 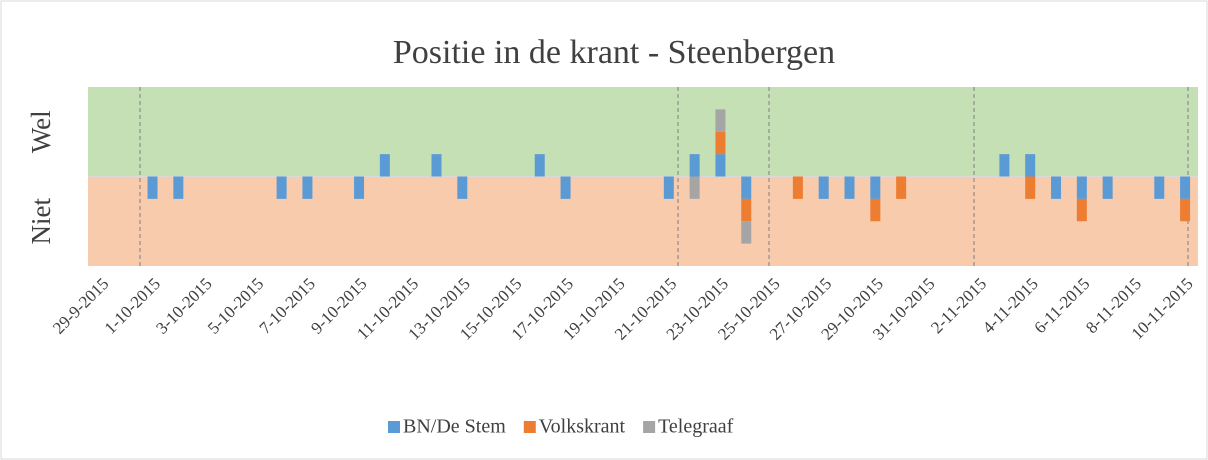 What do you see at coordinates (454, 427) in the screenshot?
I see `legend-label: BN/De Stem` at bounding box center [454, 427].